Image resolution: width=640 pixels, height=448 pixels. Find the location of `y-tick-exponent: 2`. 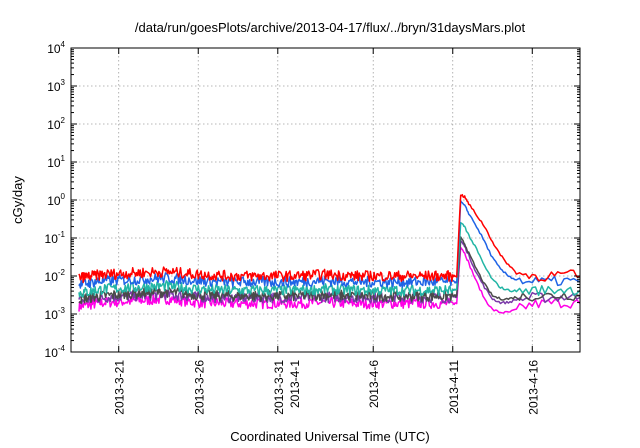

y-tick-exponent: 2 is located at coordinates (63, 120).